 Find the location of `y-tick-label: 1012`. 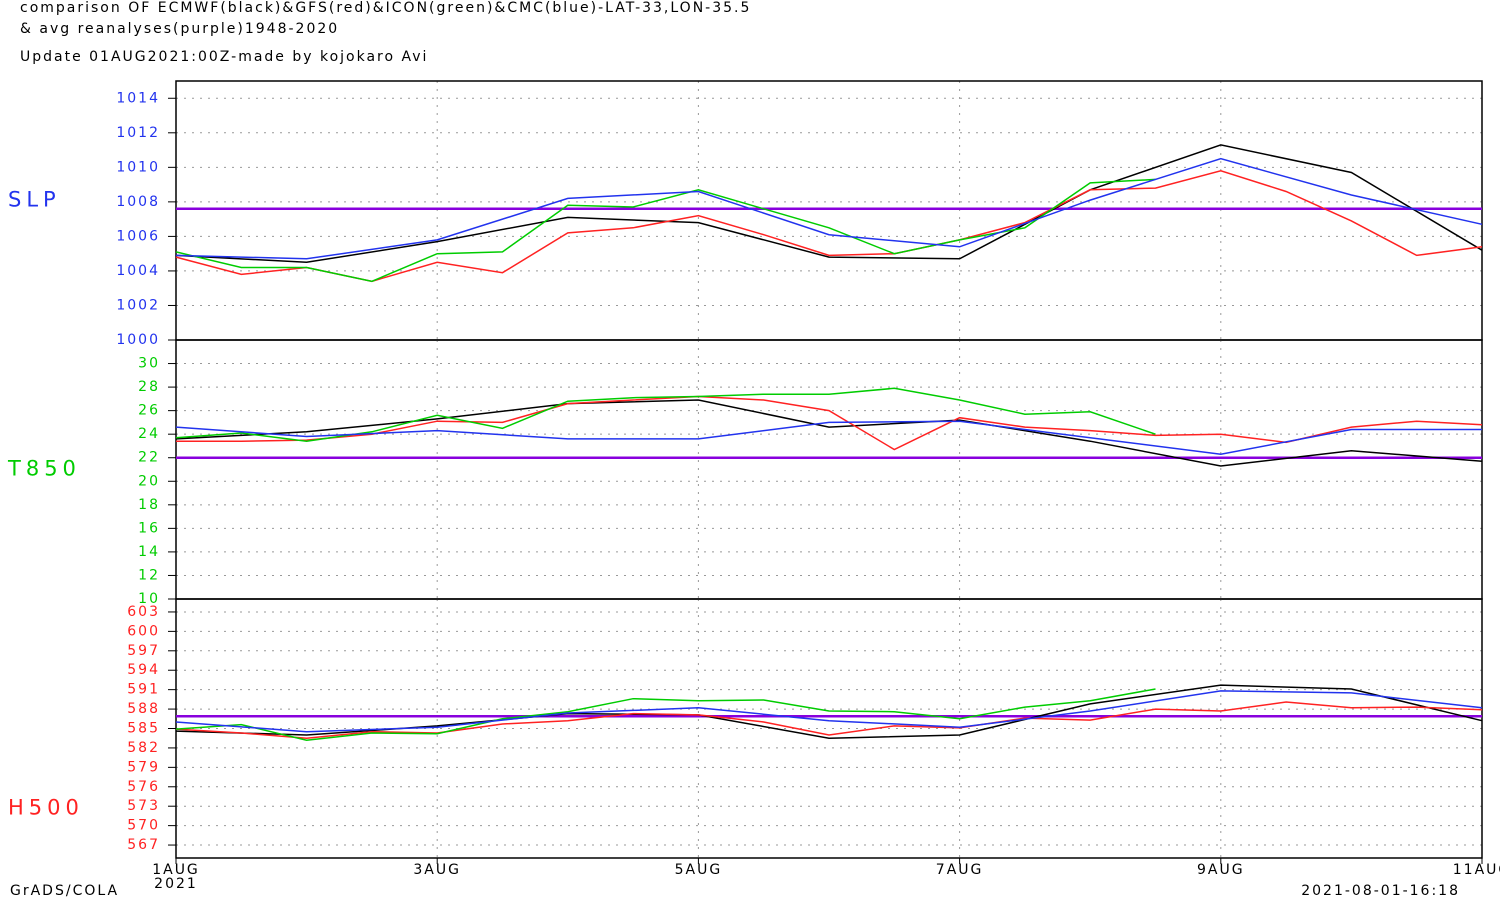

y-tick-label: 1012 is located at coordinates (138, 133).